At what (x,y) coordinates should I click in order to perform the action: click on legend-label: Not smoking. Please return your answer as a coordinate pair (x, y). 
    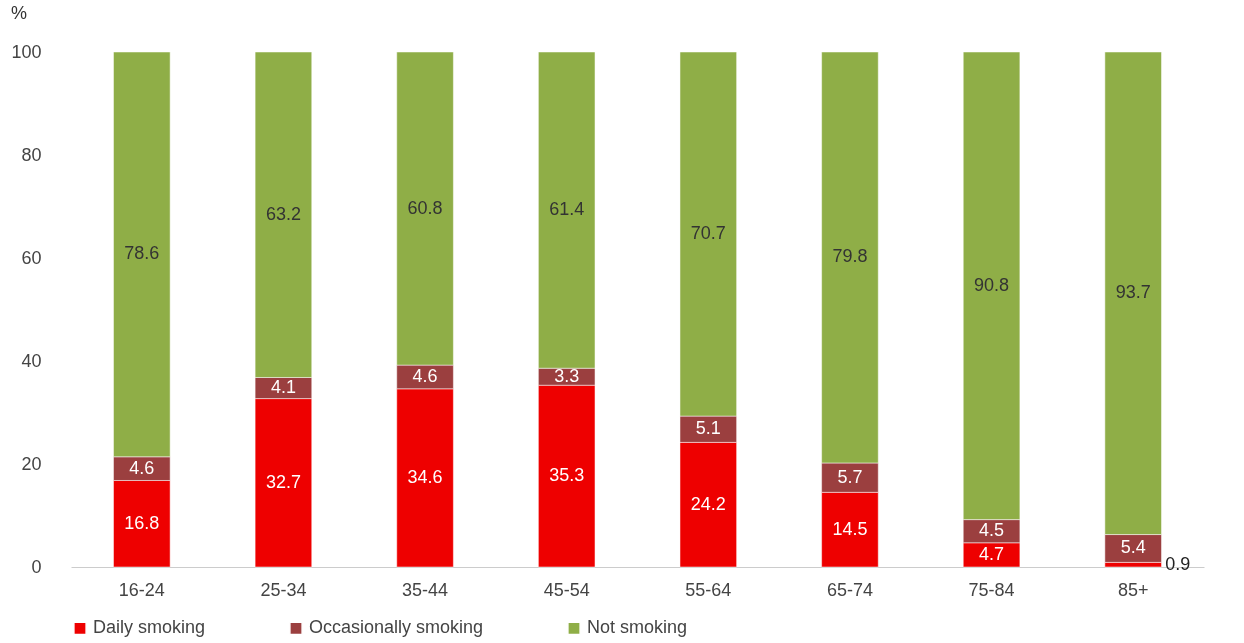
    Looking at the image, I should click on (637, 627).